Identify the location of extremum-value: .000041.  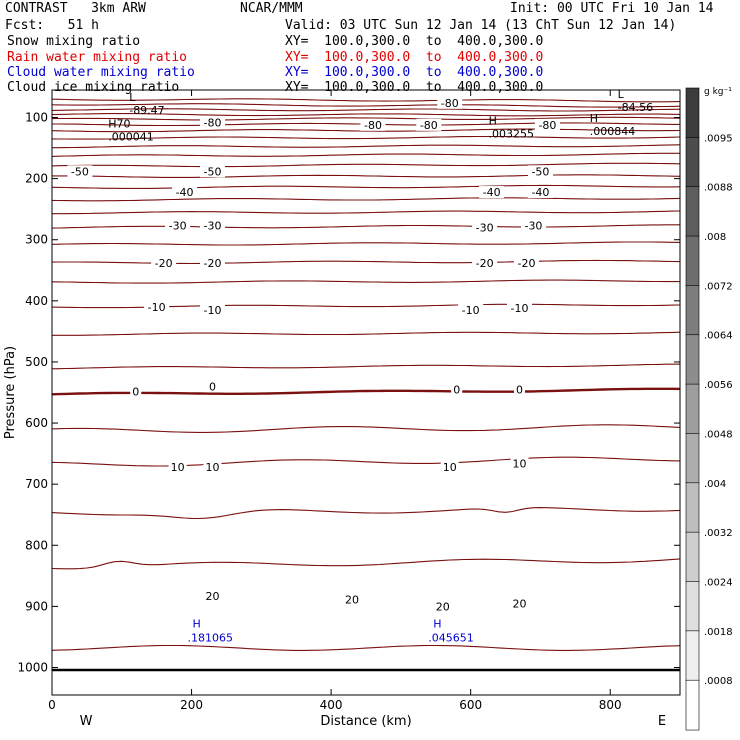
(130, 136).